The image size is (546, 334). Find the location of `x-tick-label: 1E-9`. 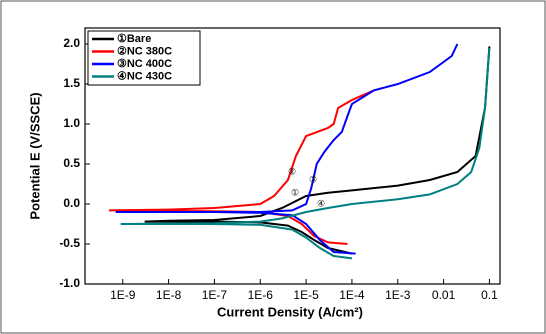

x-tick-label: 1E-9 is located at coordinates (123, 295).